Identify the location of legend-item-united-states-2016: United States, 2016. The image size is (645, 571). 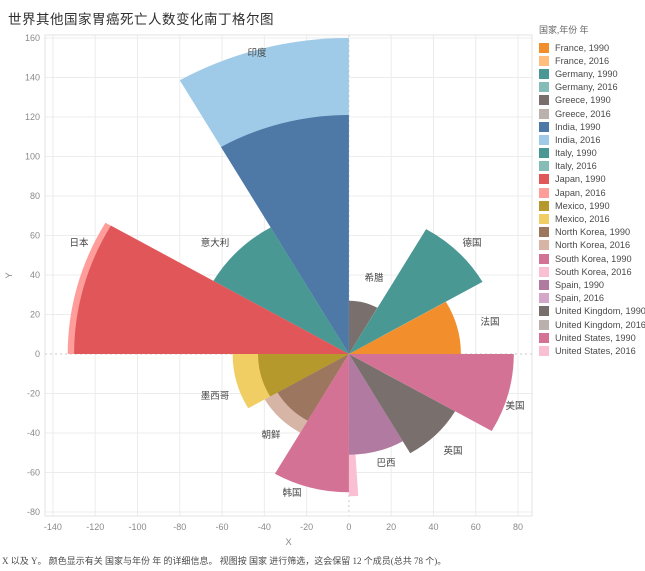
(591, 350).